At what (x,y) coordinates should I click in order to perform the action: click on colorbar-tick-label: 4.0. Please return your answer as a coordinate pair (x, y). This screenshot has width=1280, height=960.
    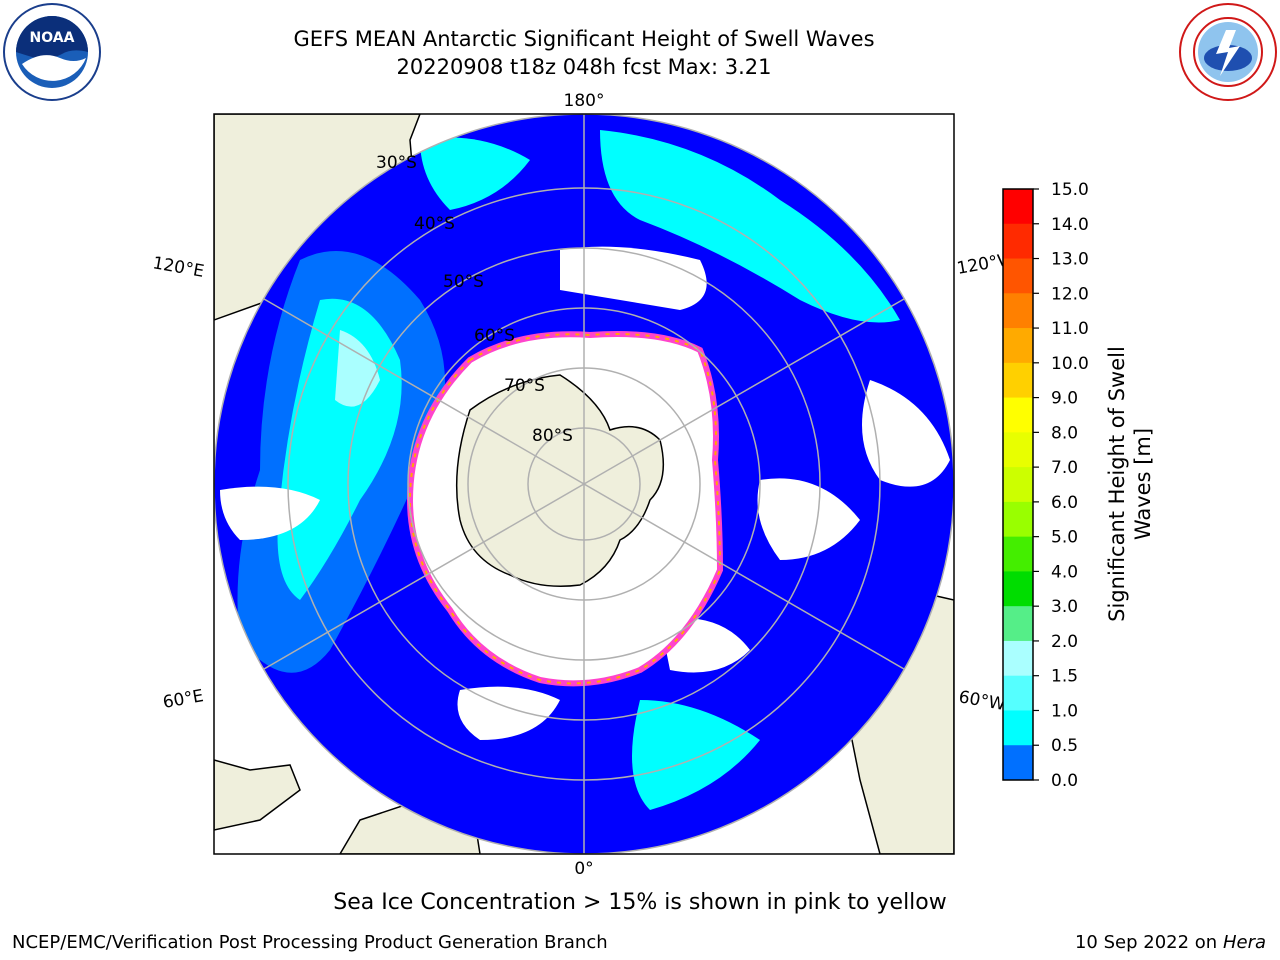
    Looking at the image, I should click on (1064, 572).